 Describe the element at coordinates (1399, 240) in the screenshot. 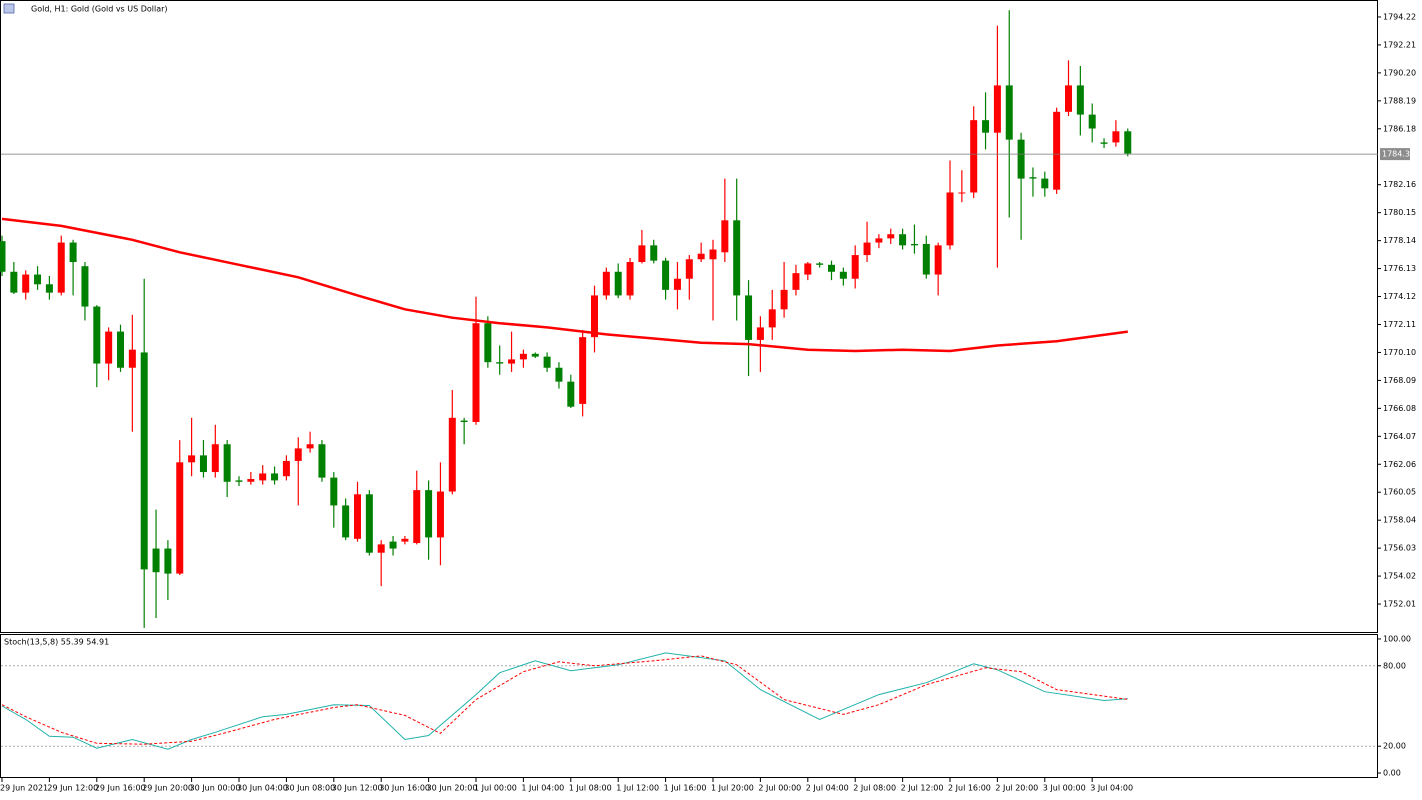

I see `y-tick-label: 1778.14` at that location.